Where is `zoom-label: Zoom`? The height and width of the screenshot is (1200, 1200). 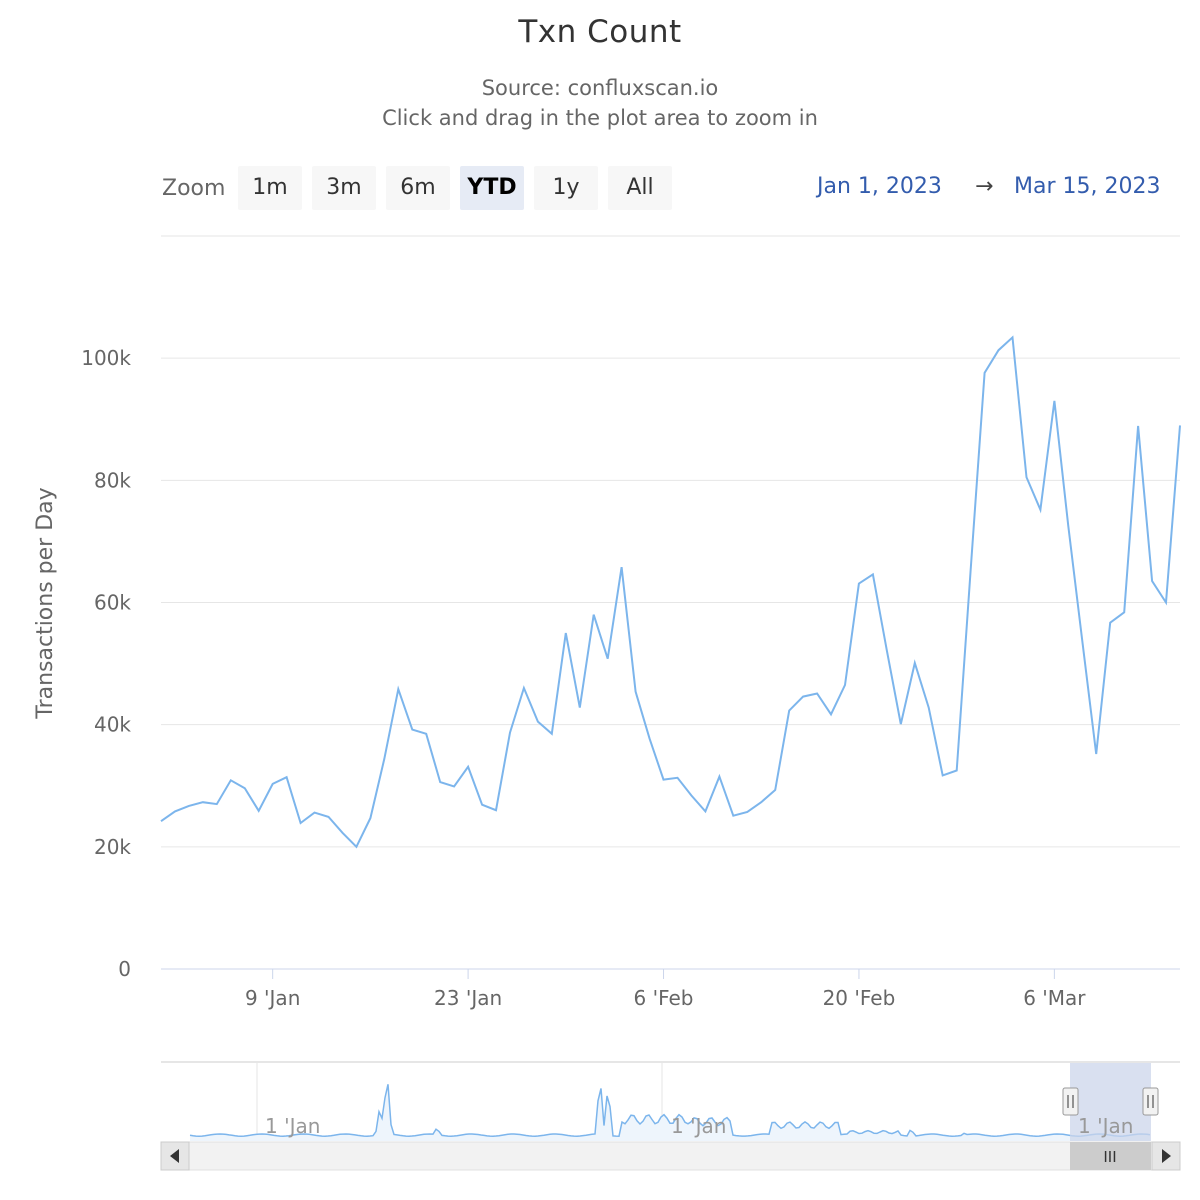
zoom-label: Zoom is located at coordinates (194, 188).